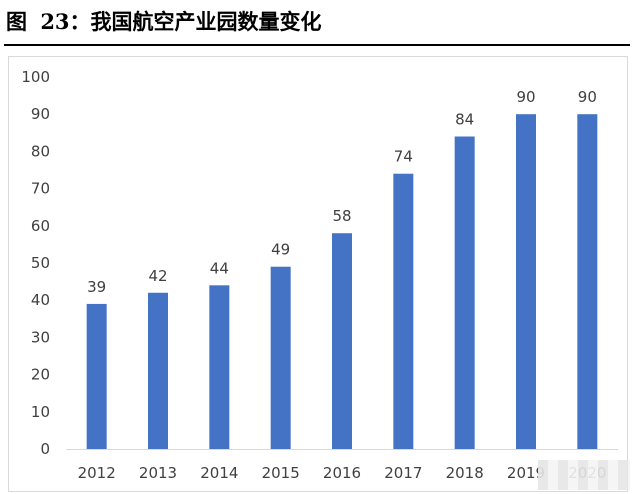  What do you see at coordinates (40, 337) in the screenshot?
I see `y-tick-label: 30` at bounding box center [40, 337].